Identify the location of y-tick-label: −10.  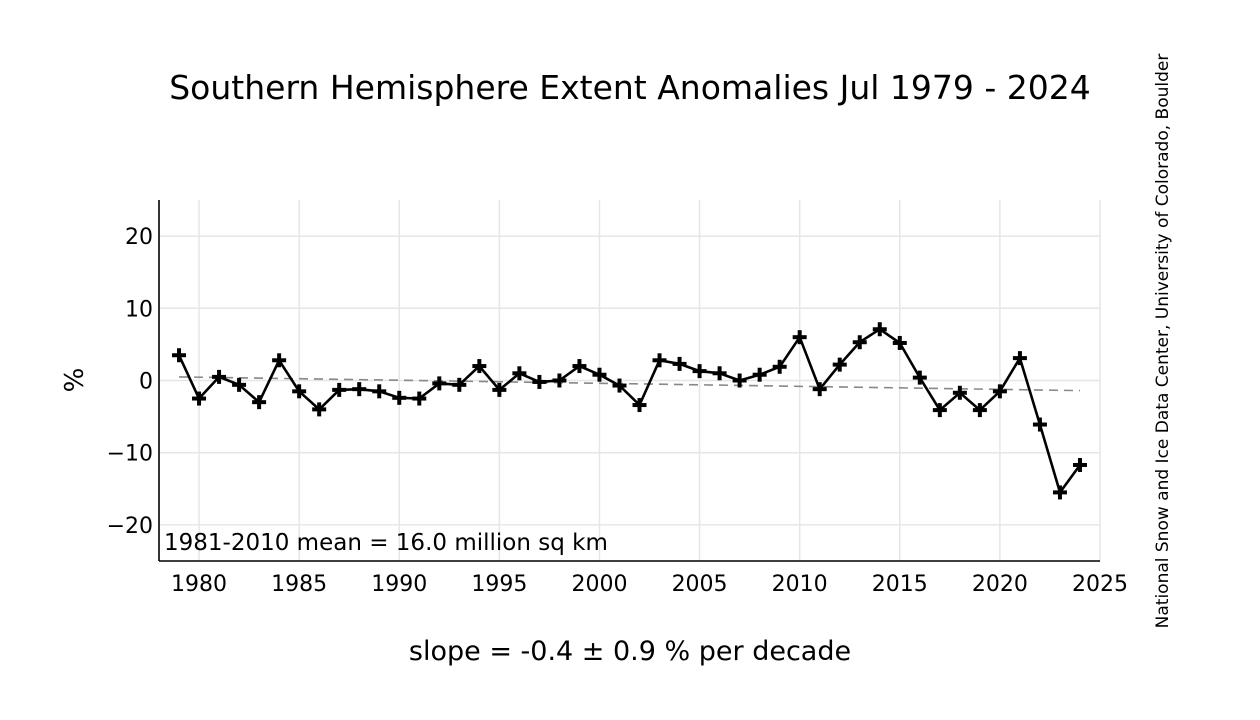
(130, 454).